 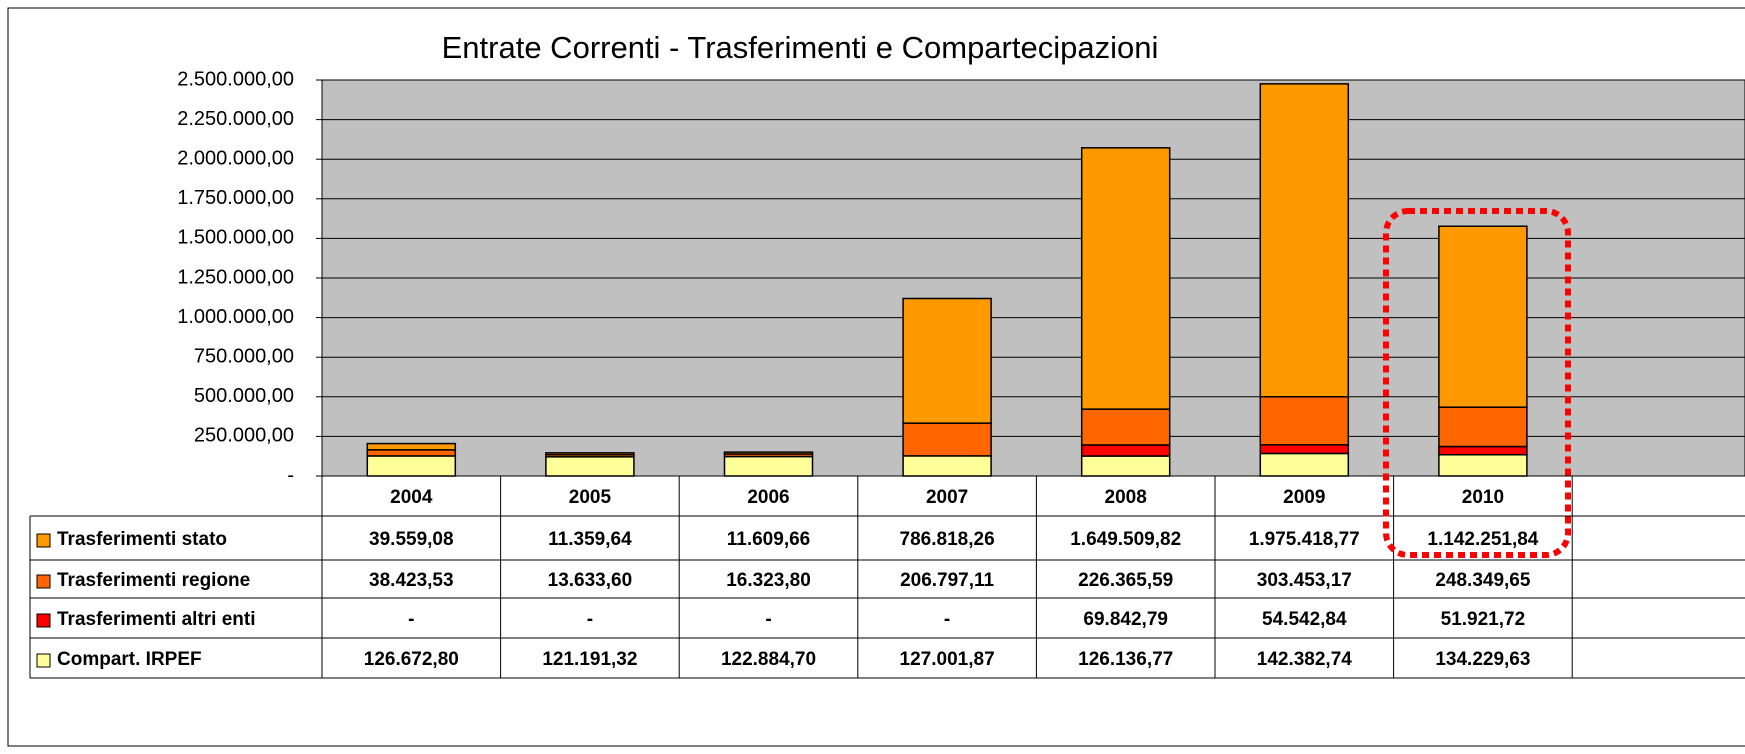 What do you see at coordinates (947, 497) in the screenshot?
I see `x-tick-label: 2007` at bounding box center [947, 497].